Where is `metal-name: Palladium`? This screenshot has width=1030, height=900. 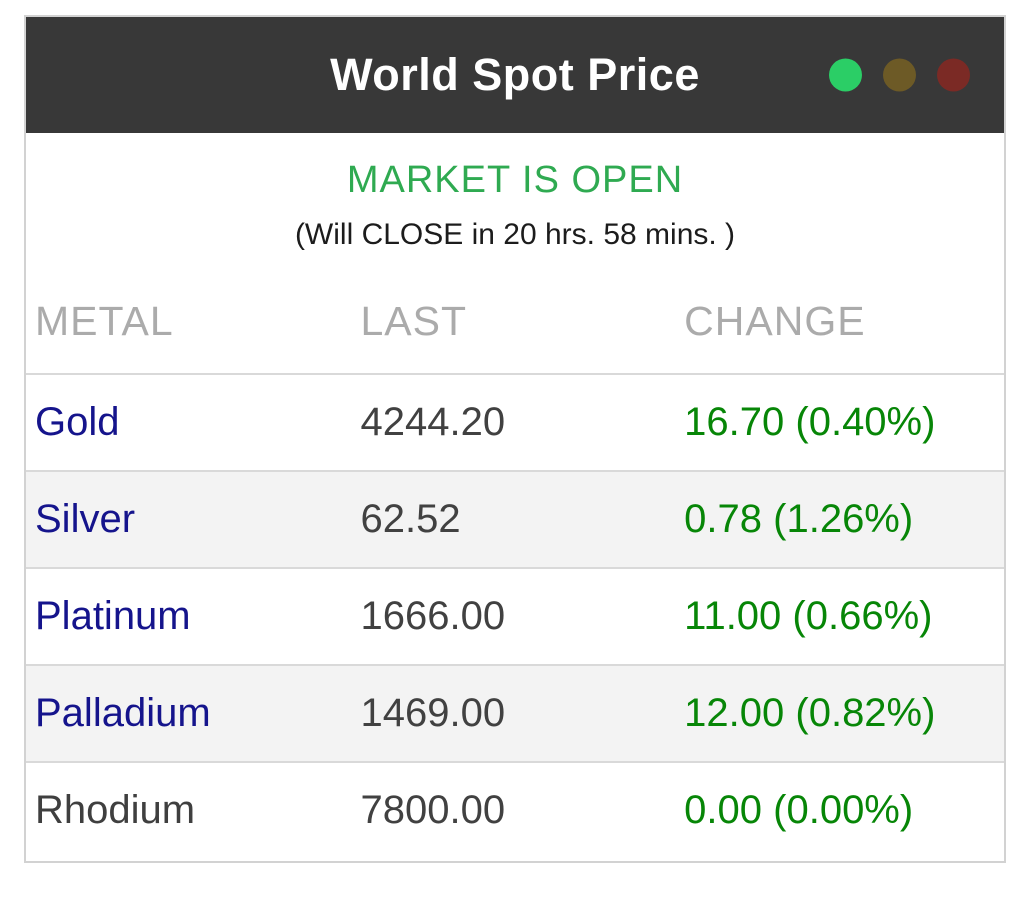 metal-name: Palladium is located at coordinates (123, 713).